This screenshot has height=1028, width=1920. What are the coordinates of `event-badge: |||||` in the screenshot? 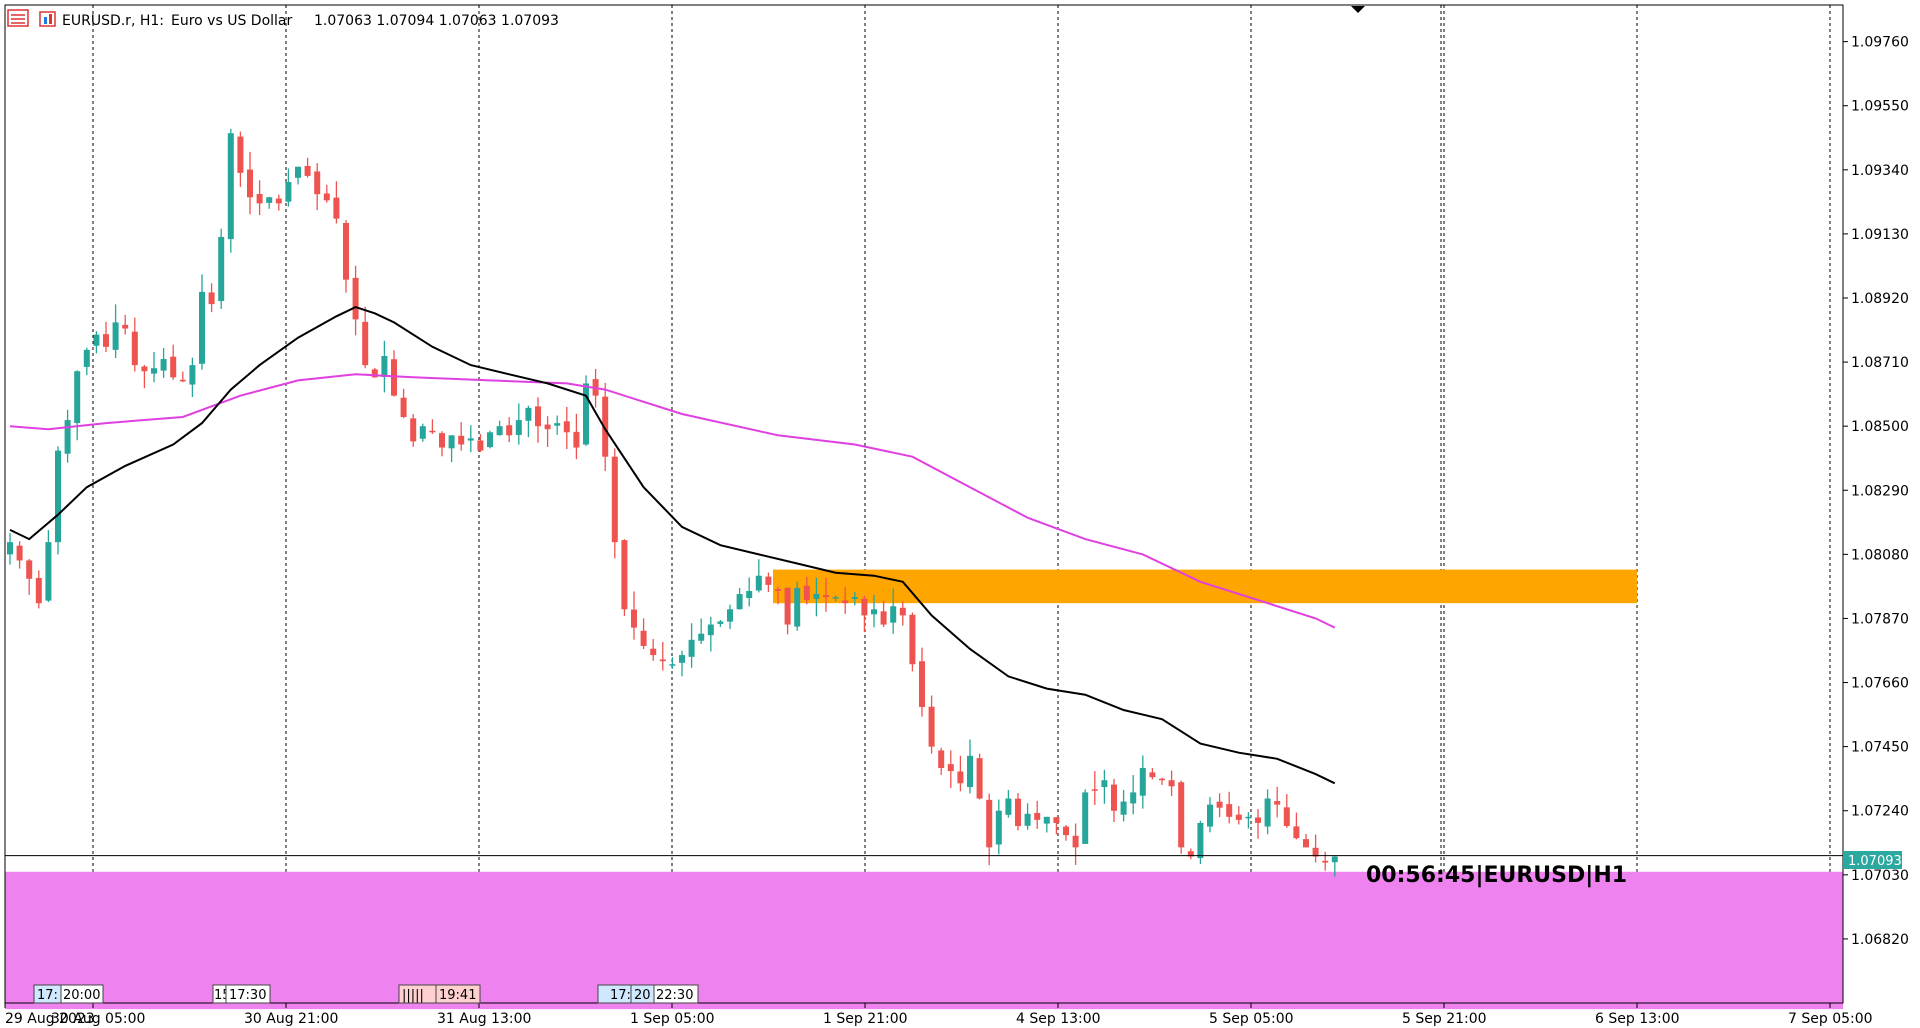 It's located at (418, 994).